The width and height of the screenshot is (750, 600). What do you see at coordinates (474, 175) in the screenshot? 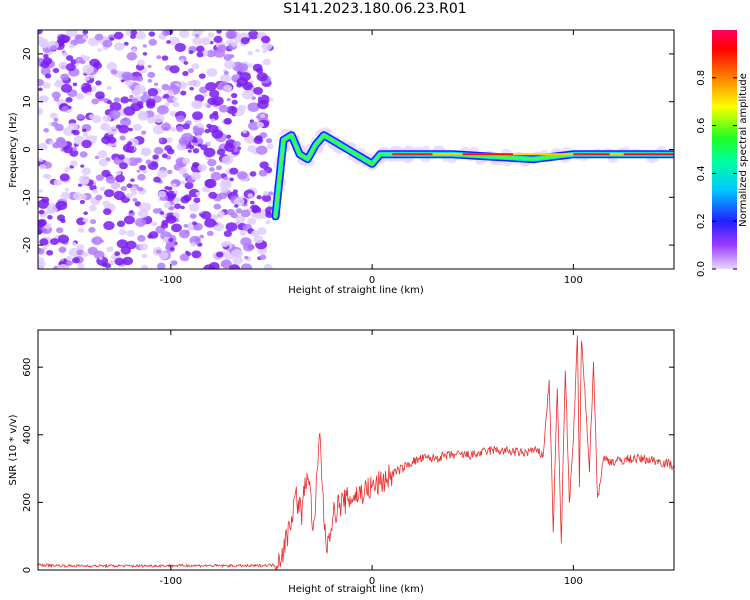
I see `ridge-inner` at bounding box center [474, 175].